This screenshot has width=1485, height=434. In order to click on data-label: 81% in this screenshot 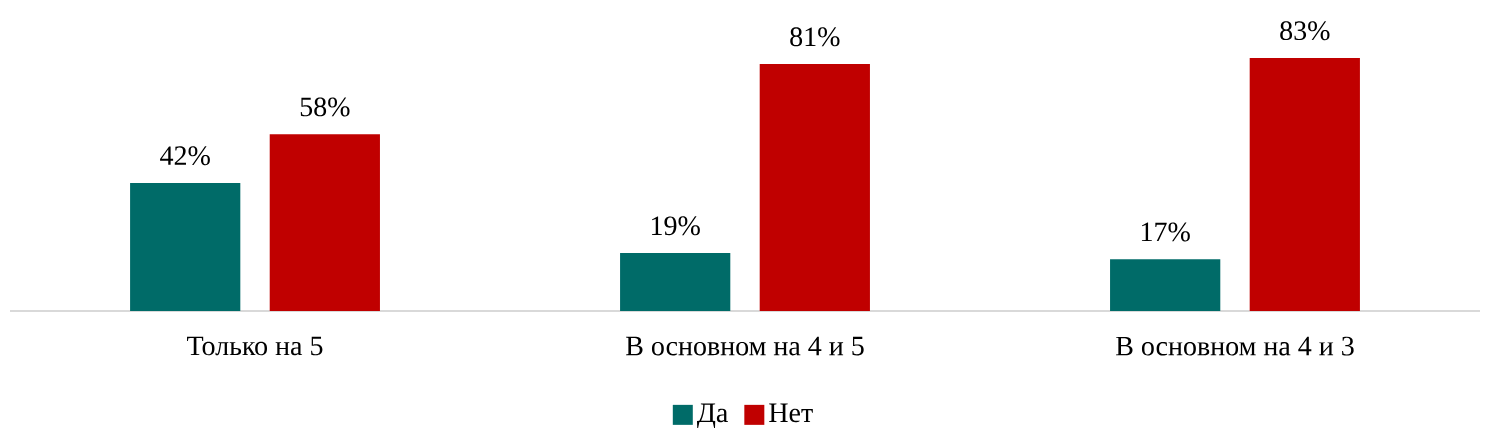, I will do `click(815, 37)`.